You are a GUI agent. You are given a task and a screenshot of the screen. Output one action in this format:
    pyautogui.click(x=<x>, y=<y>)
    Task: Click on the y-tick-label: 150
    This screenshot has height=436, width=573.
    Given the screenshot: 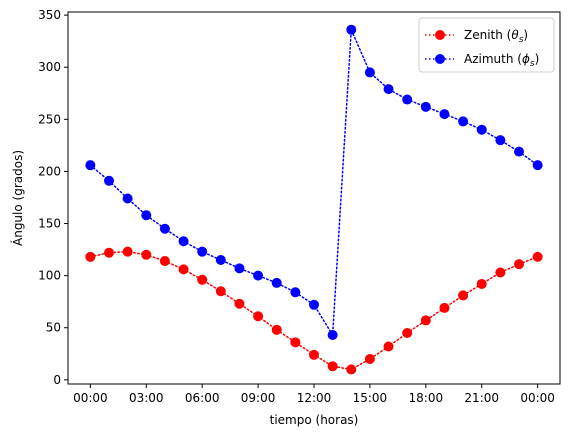 What is the action you would take?
    pyautogui.click(x=49, y=224)
    